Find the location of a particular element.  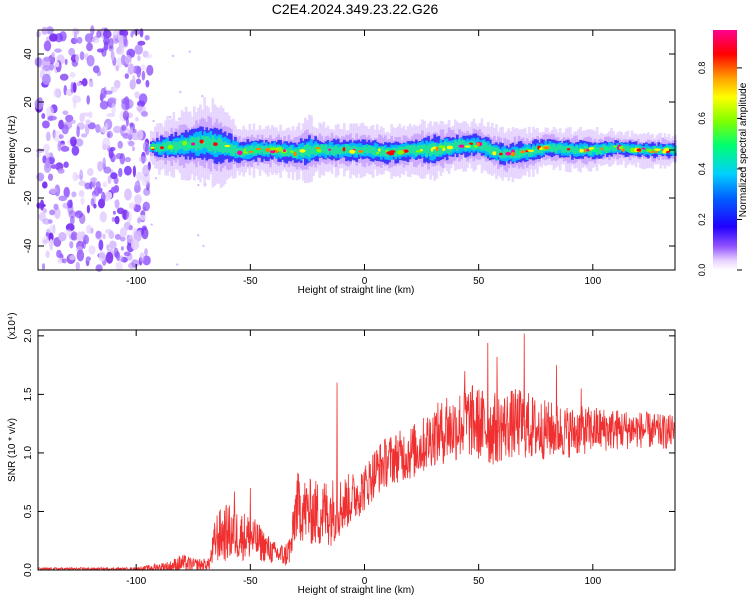

snr-y-tick-label: 2.0 is located at coordinates (28, 335).